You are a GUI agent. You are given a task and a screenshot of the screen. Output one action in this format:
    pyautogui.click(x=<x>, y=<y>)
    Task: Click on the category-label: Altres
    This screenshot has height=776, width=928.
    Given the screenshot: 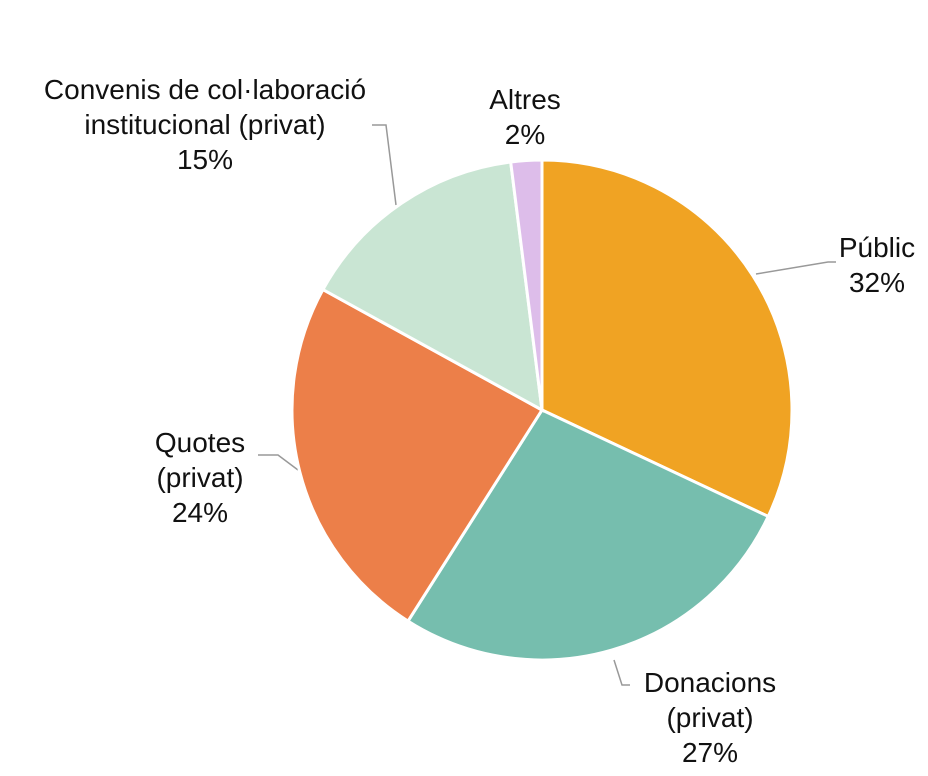 What is the action you would take?
    pyautogui.click(x=525, y=99)
    